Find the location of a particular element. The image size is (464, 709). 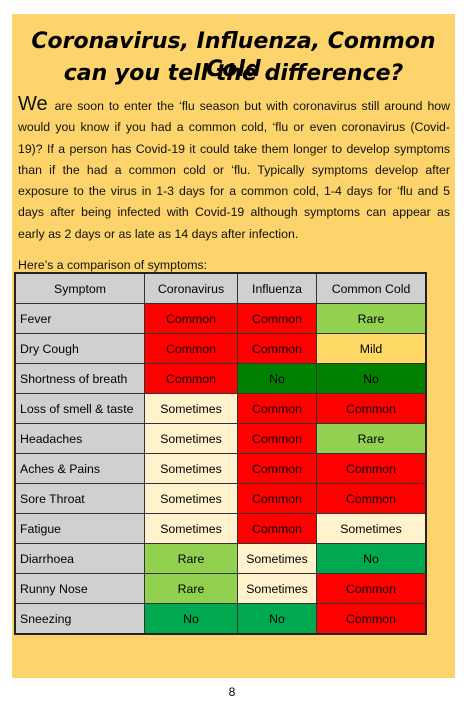

page-title-line-1: Coronavirus, Influenza, Common Cold is located at coordinates (233, 55).